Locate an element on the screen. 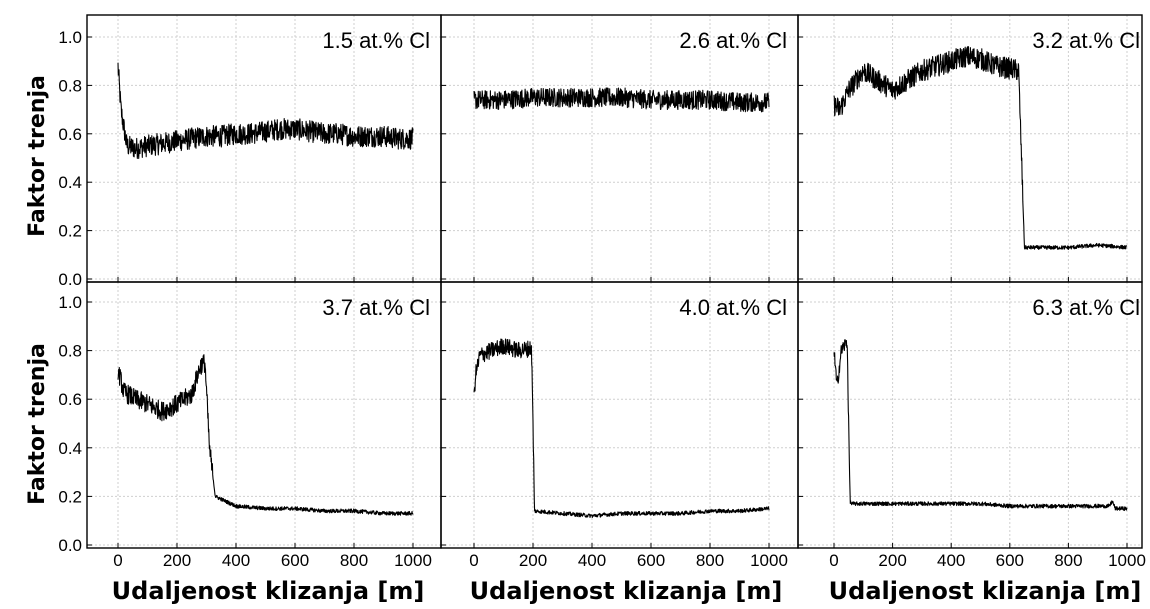  x-tick-label-c3-0: 0 is located at coordinates (833, 560).